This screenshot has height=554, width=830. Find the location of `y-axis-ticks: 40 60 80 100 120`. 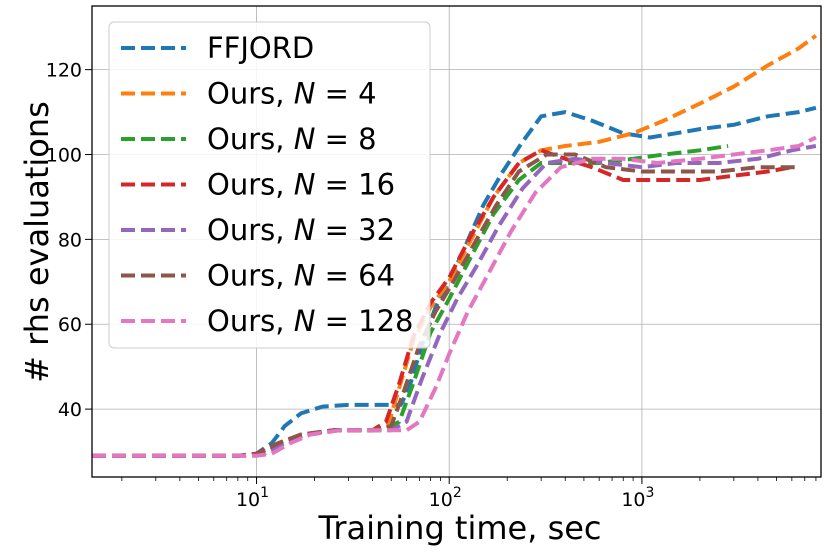

y-axis-ticks: 40 60 80 100 120 is located at coordinates (69, 240).